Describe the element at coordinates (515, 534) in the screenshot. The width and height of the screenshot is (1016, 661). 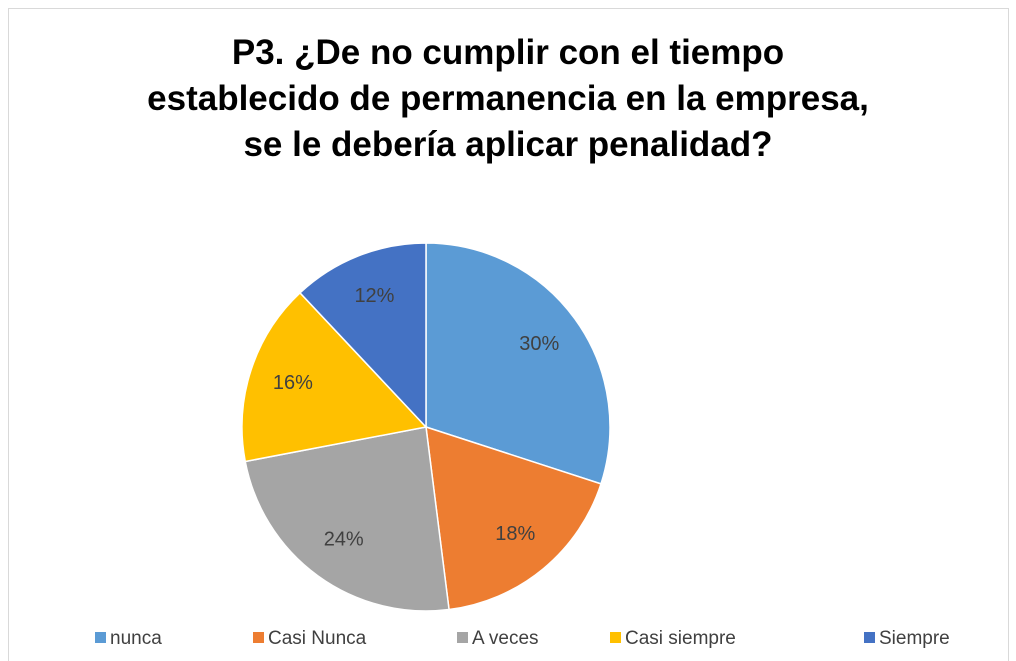
I see `data-label: 18%` at that location.